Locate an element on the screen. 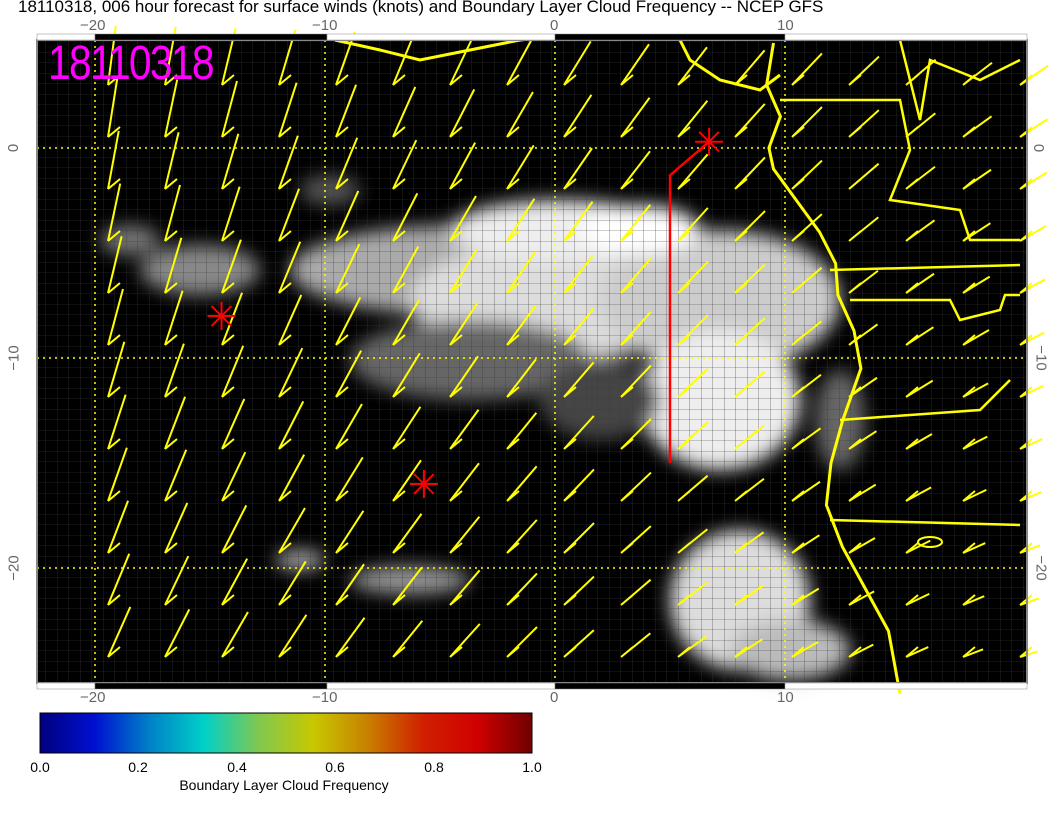  lon-tick-top: −10 is located at coordinates (325, 25).